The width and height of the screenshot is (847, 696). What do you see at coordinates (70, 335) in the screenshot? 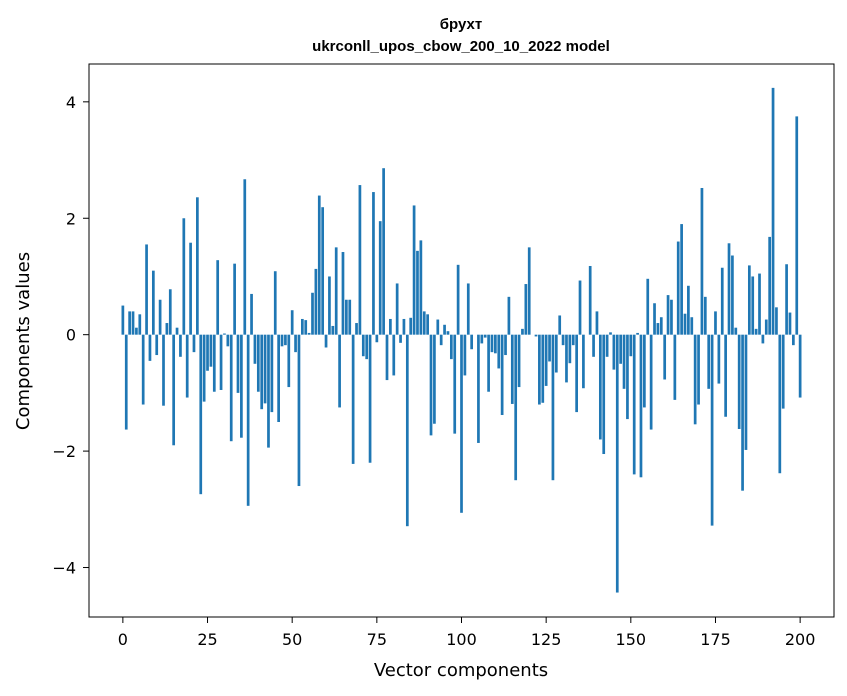
I see `y-axis-ticks: −4 −2 0 2 4` at bounding box center [70, 335].